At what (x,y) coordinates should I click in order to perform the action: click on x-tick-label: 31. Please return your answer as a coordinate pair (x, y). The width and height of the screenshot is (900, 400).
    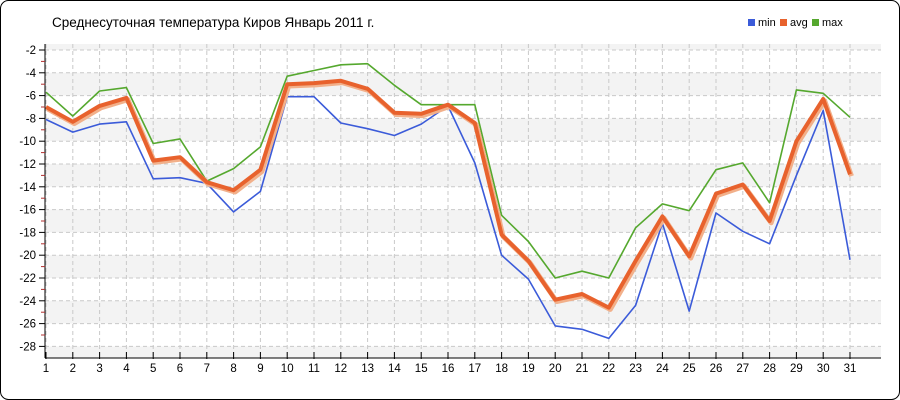
    Looking at the image, I should click on (850, 369).